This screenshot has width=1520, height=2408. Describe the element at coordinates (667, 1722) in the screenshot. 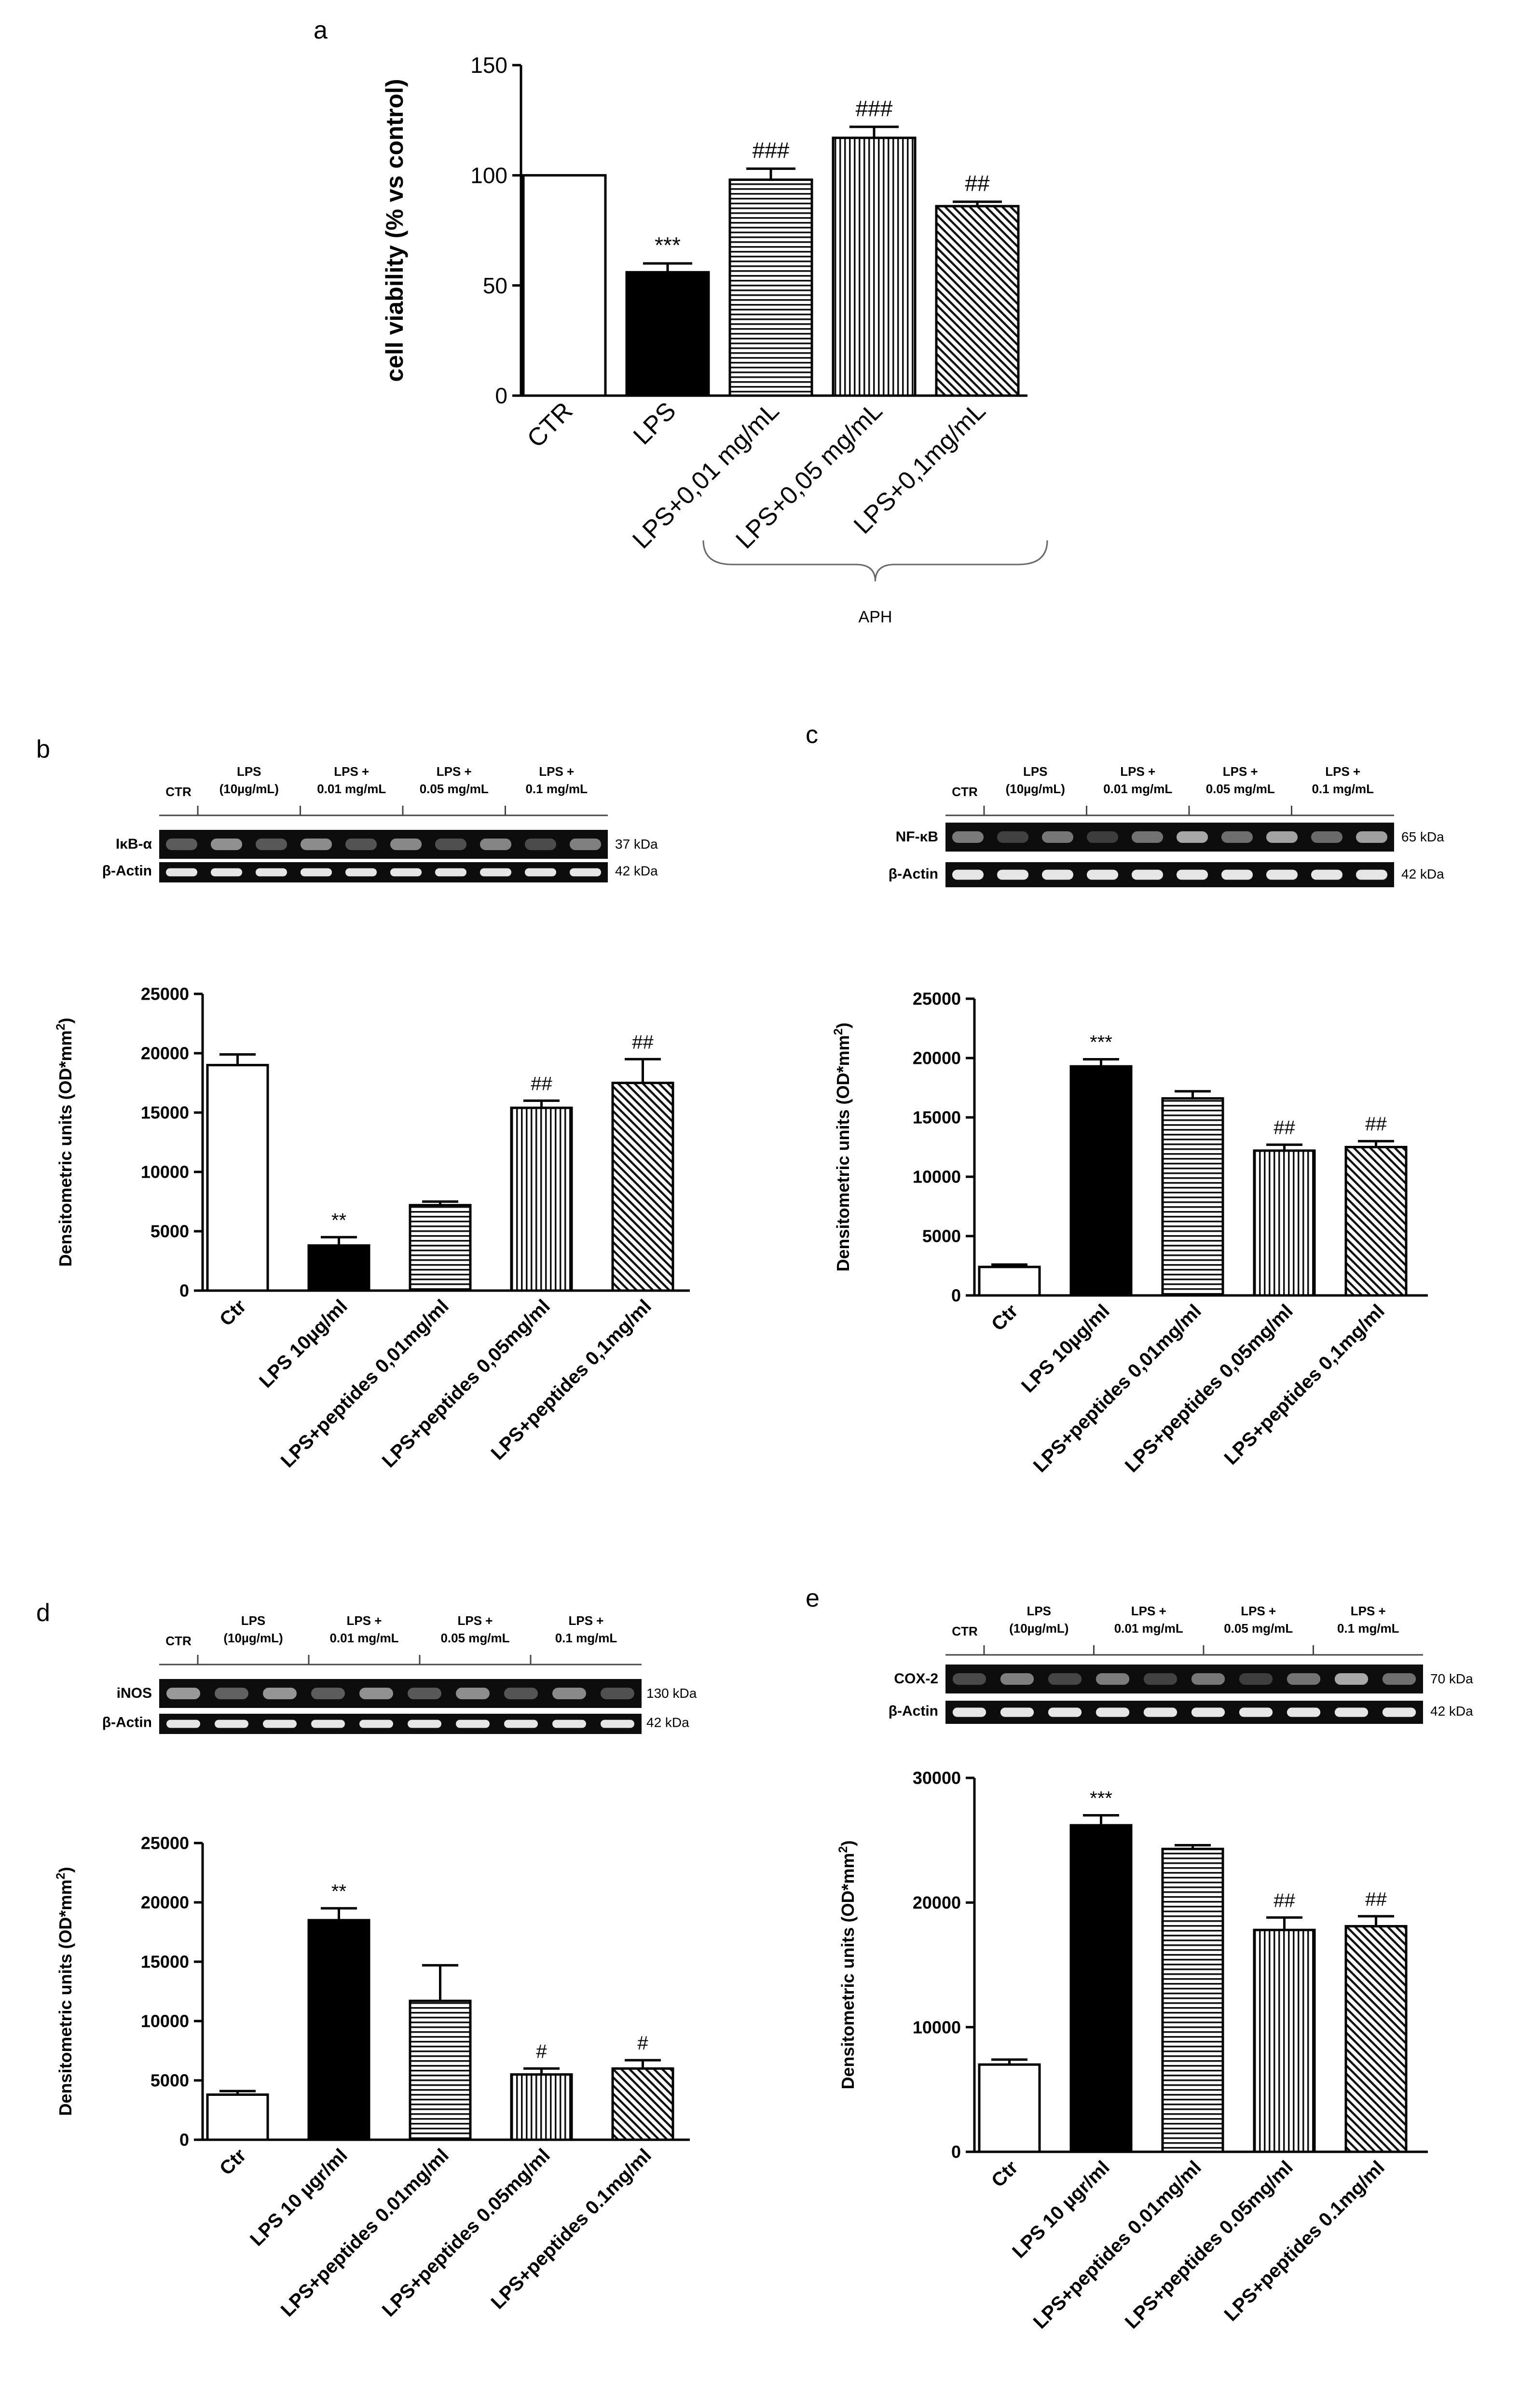

I see `molecular-weight-label: 42 kDa` at that location.